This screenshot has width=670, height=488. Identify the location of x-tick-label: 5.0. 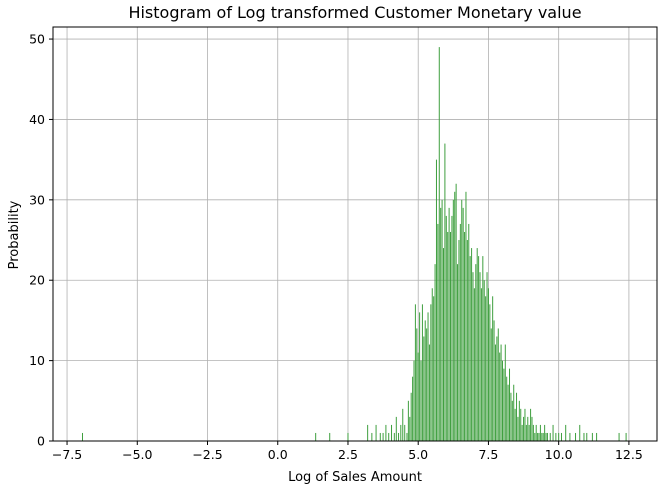
(418, 454).